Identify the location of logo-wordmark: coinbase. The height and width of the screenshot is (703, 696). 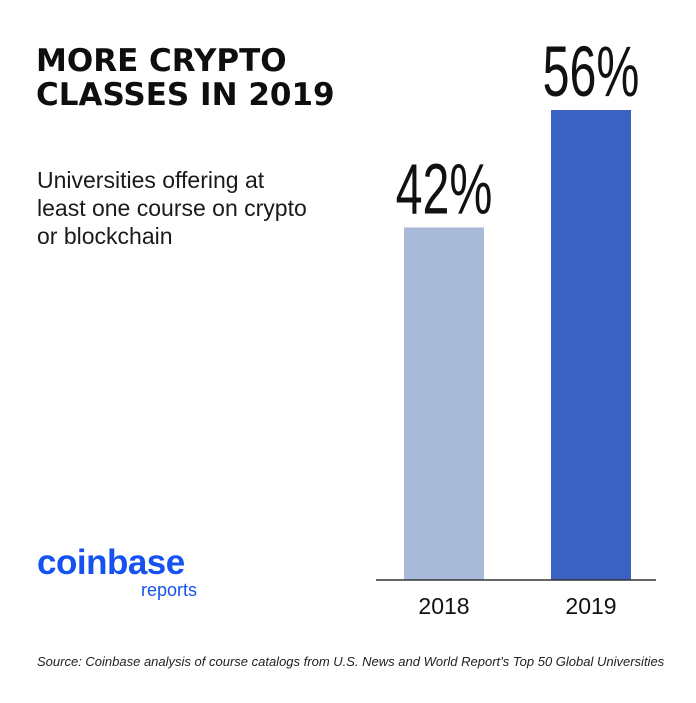
(111, 562).